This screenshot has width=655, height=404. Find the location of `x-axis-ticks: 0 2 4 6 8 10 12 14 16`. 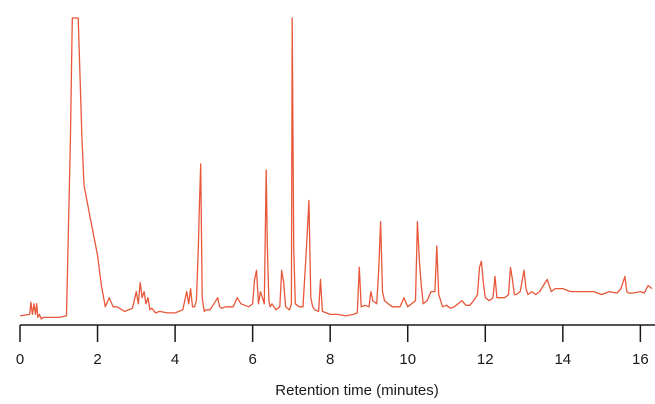

x-axis-ticks: 0 2 4 6 8 10 12 14 16 is located at coordinates (332, 346).